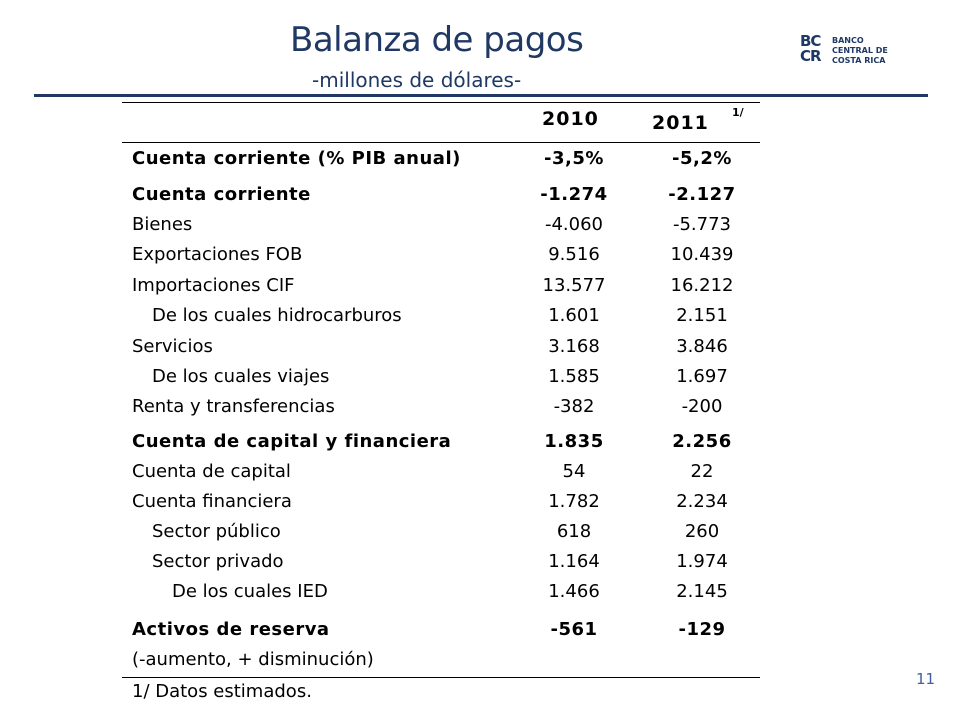 The image size is (960, 720). What do you see at coordinates (441, 472) in the screenshot?
I see `table-row: Cuenta de capital 54 22` at bounding box center [441, 472].